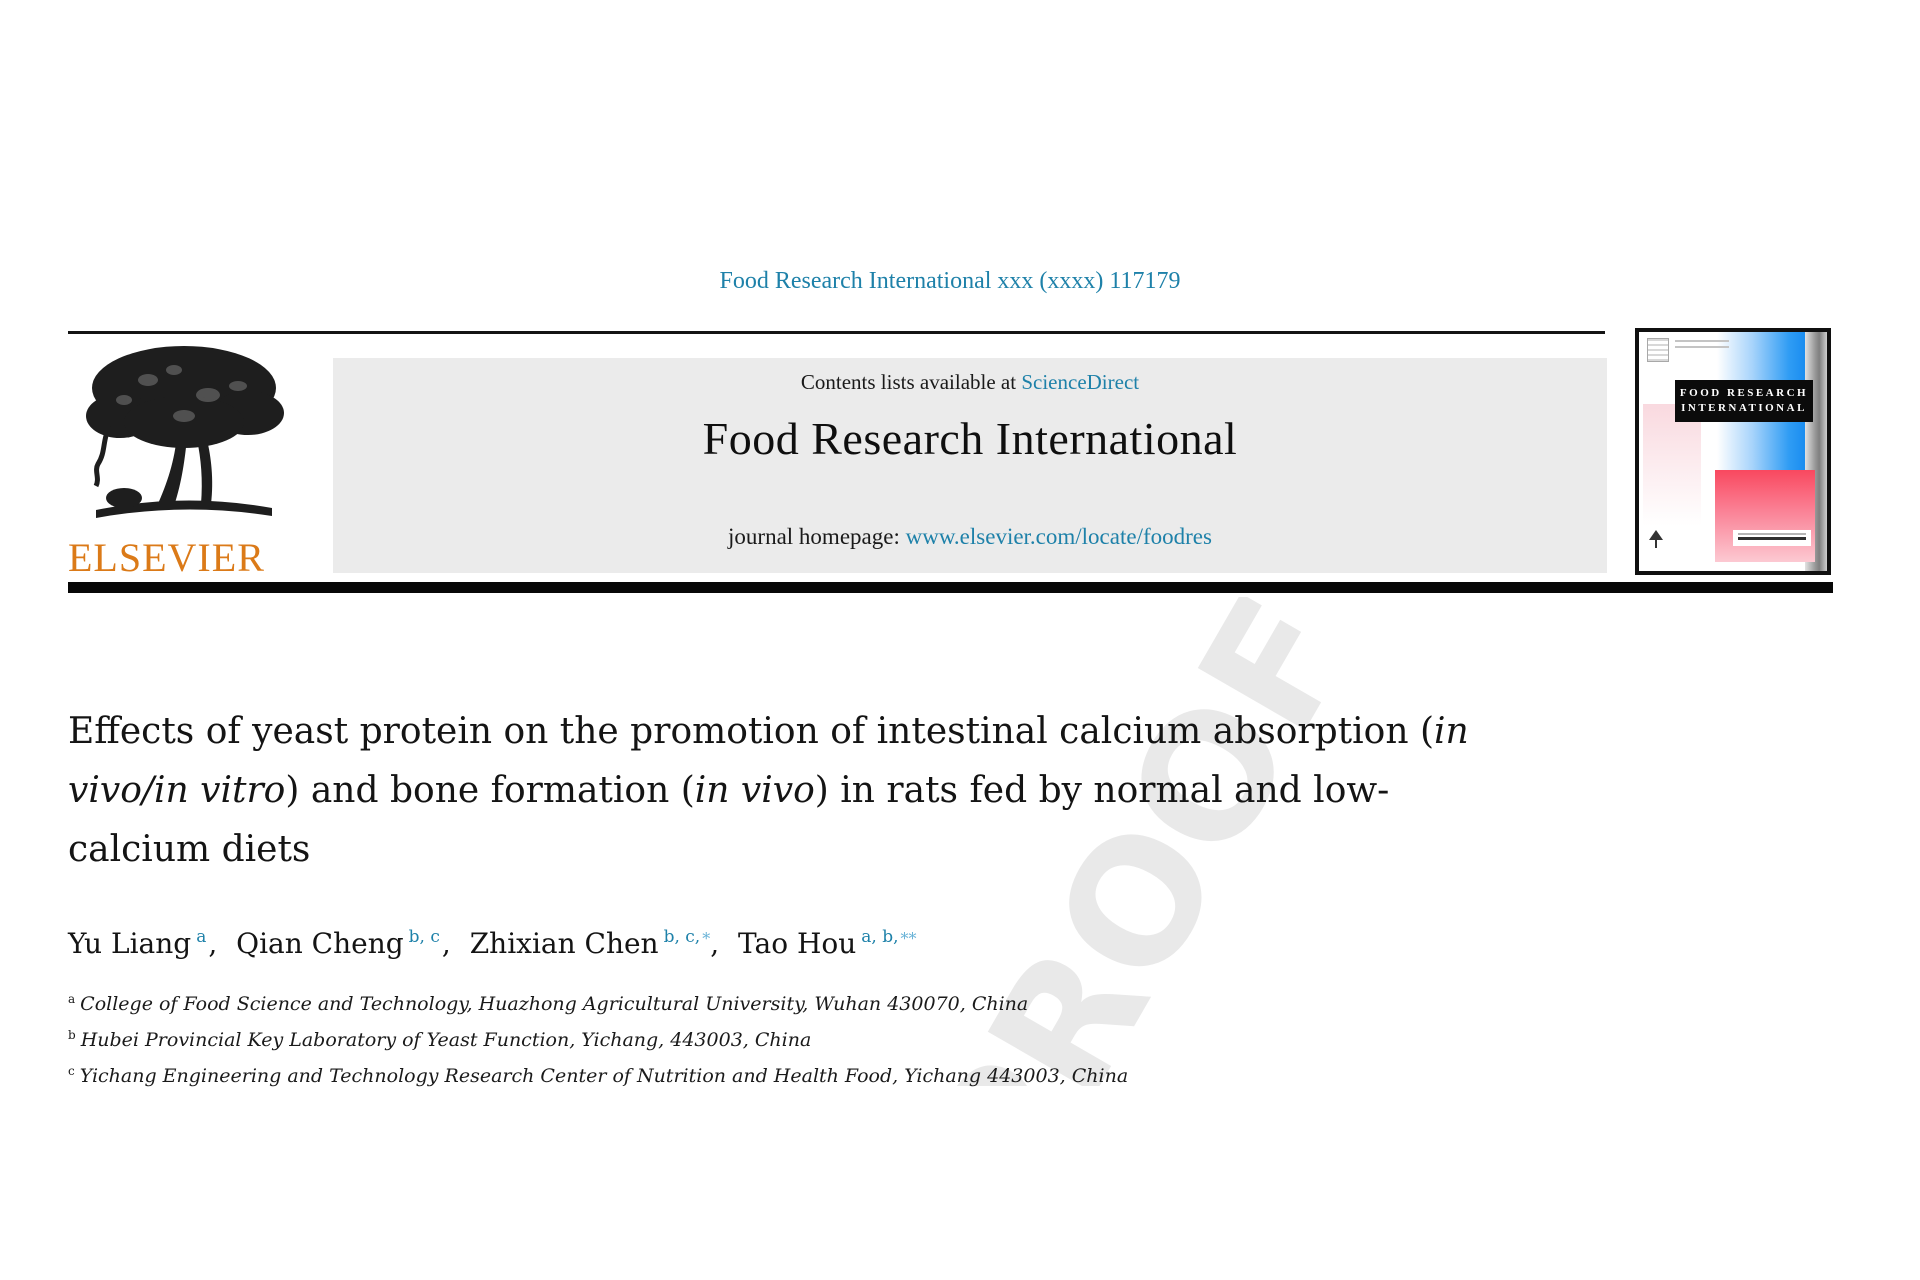  Describe the element at coordinates (1744, 401) in the screenshot. I see `cover-title-box: FOOD RESEARCH INTERNATIONAL` at that location.